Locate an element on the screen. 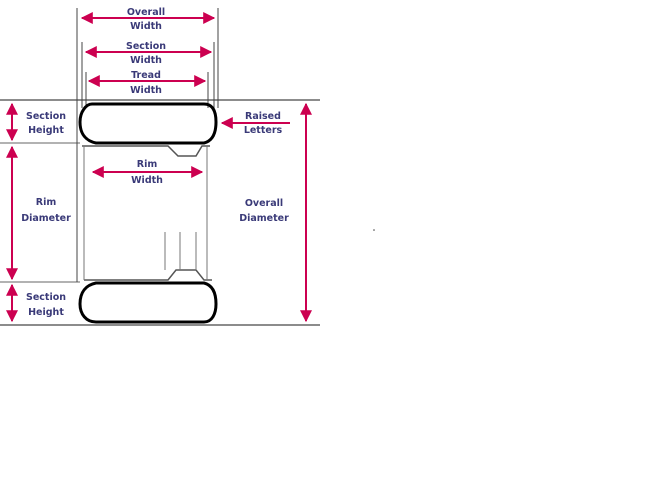 The width and height of the screenshot is (650, 478). overall-diameter-label-line2: Diameter is located at coordinates (264, 218).